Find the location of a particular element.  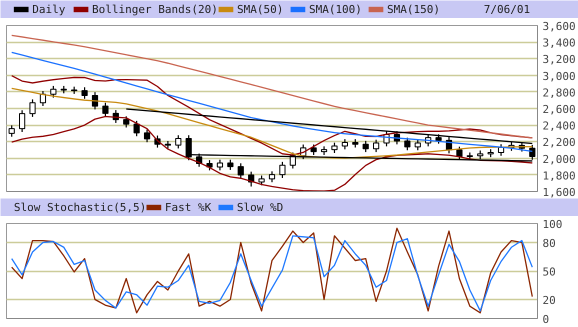

legend-label: SMA(150) is located at coordinates (413, 9).